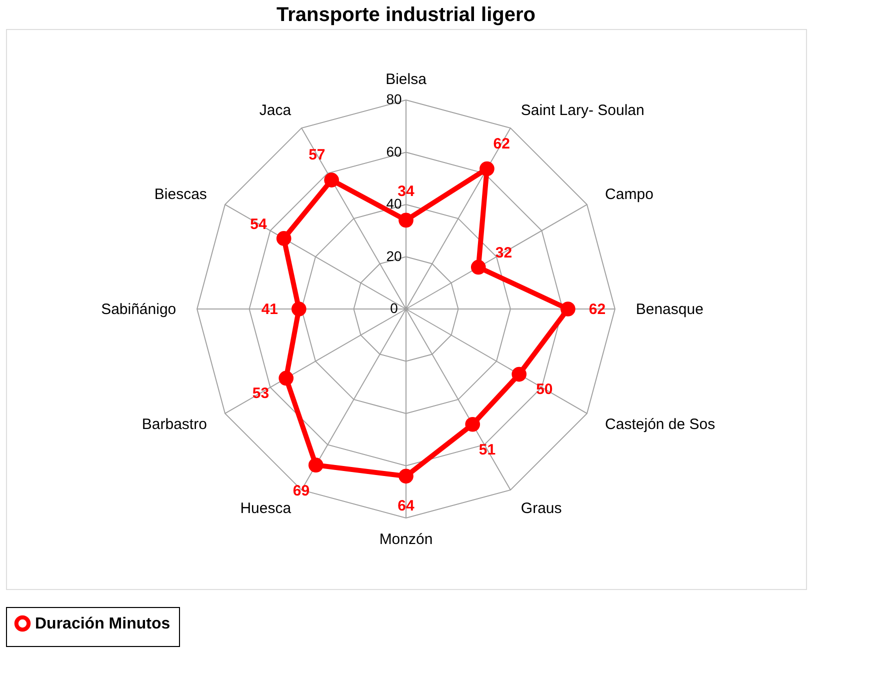 The height and width of the screenshot is (693, 877). Describe the element at coordinates (629, 195) in the screenshot. I see `spoke-label: Campo` at that location.